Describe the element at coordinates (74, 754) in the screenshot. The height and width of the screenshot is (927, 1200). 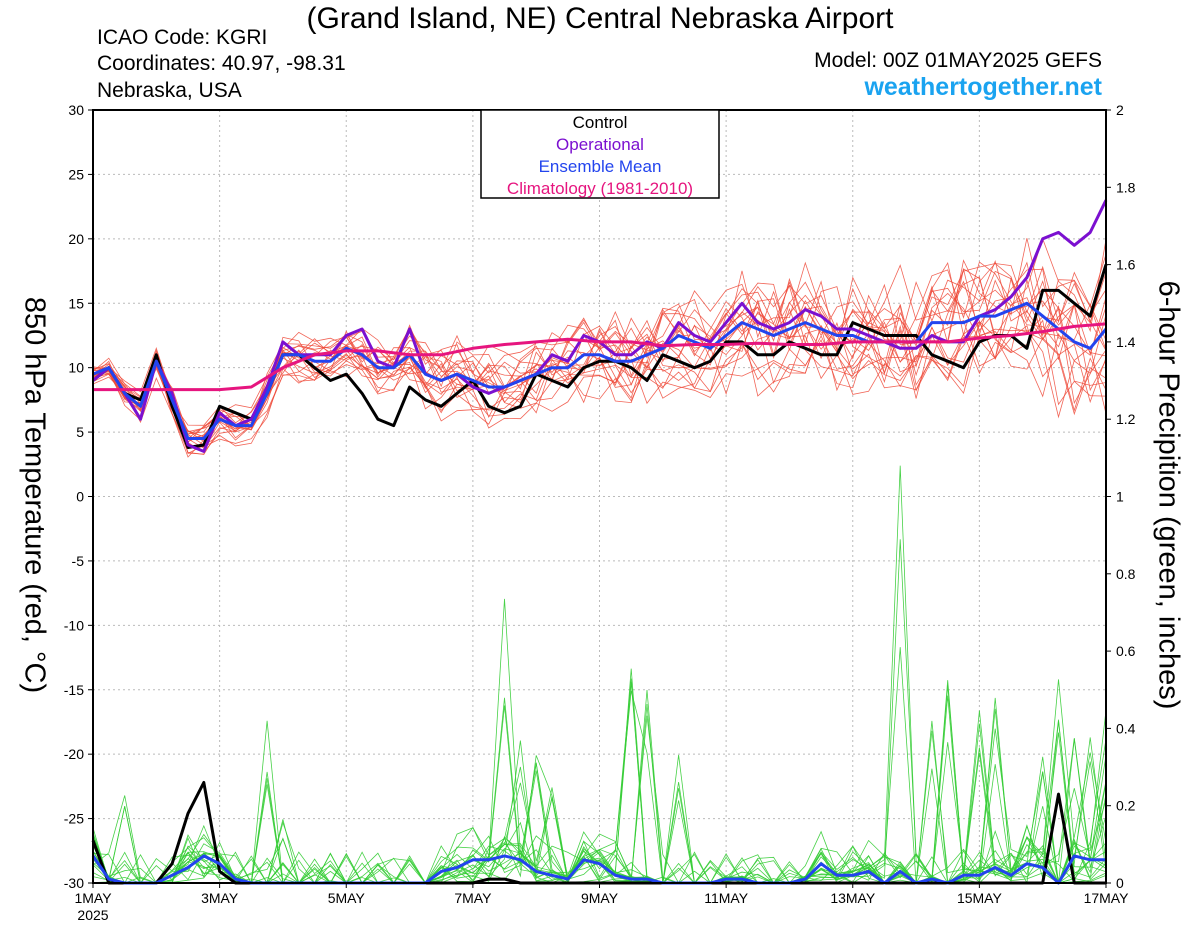
I see `tick-label-left: -20` at that location.